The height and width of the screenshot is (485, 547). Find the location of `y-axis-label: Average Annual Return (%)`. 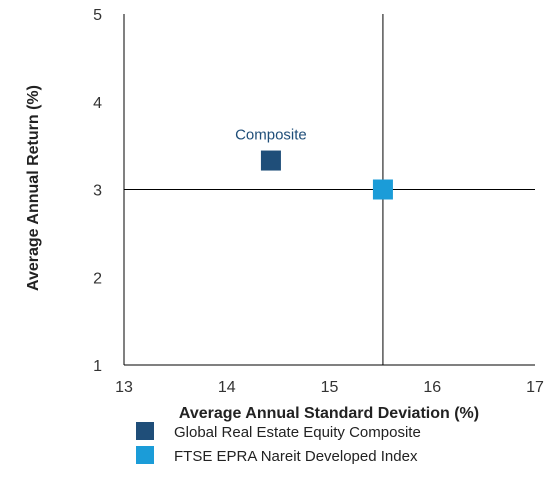

y-axis-label: Average Annual Return (%) is located at coordinates (33, 188).